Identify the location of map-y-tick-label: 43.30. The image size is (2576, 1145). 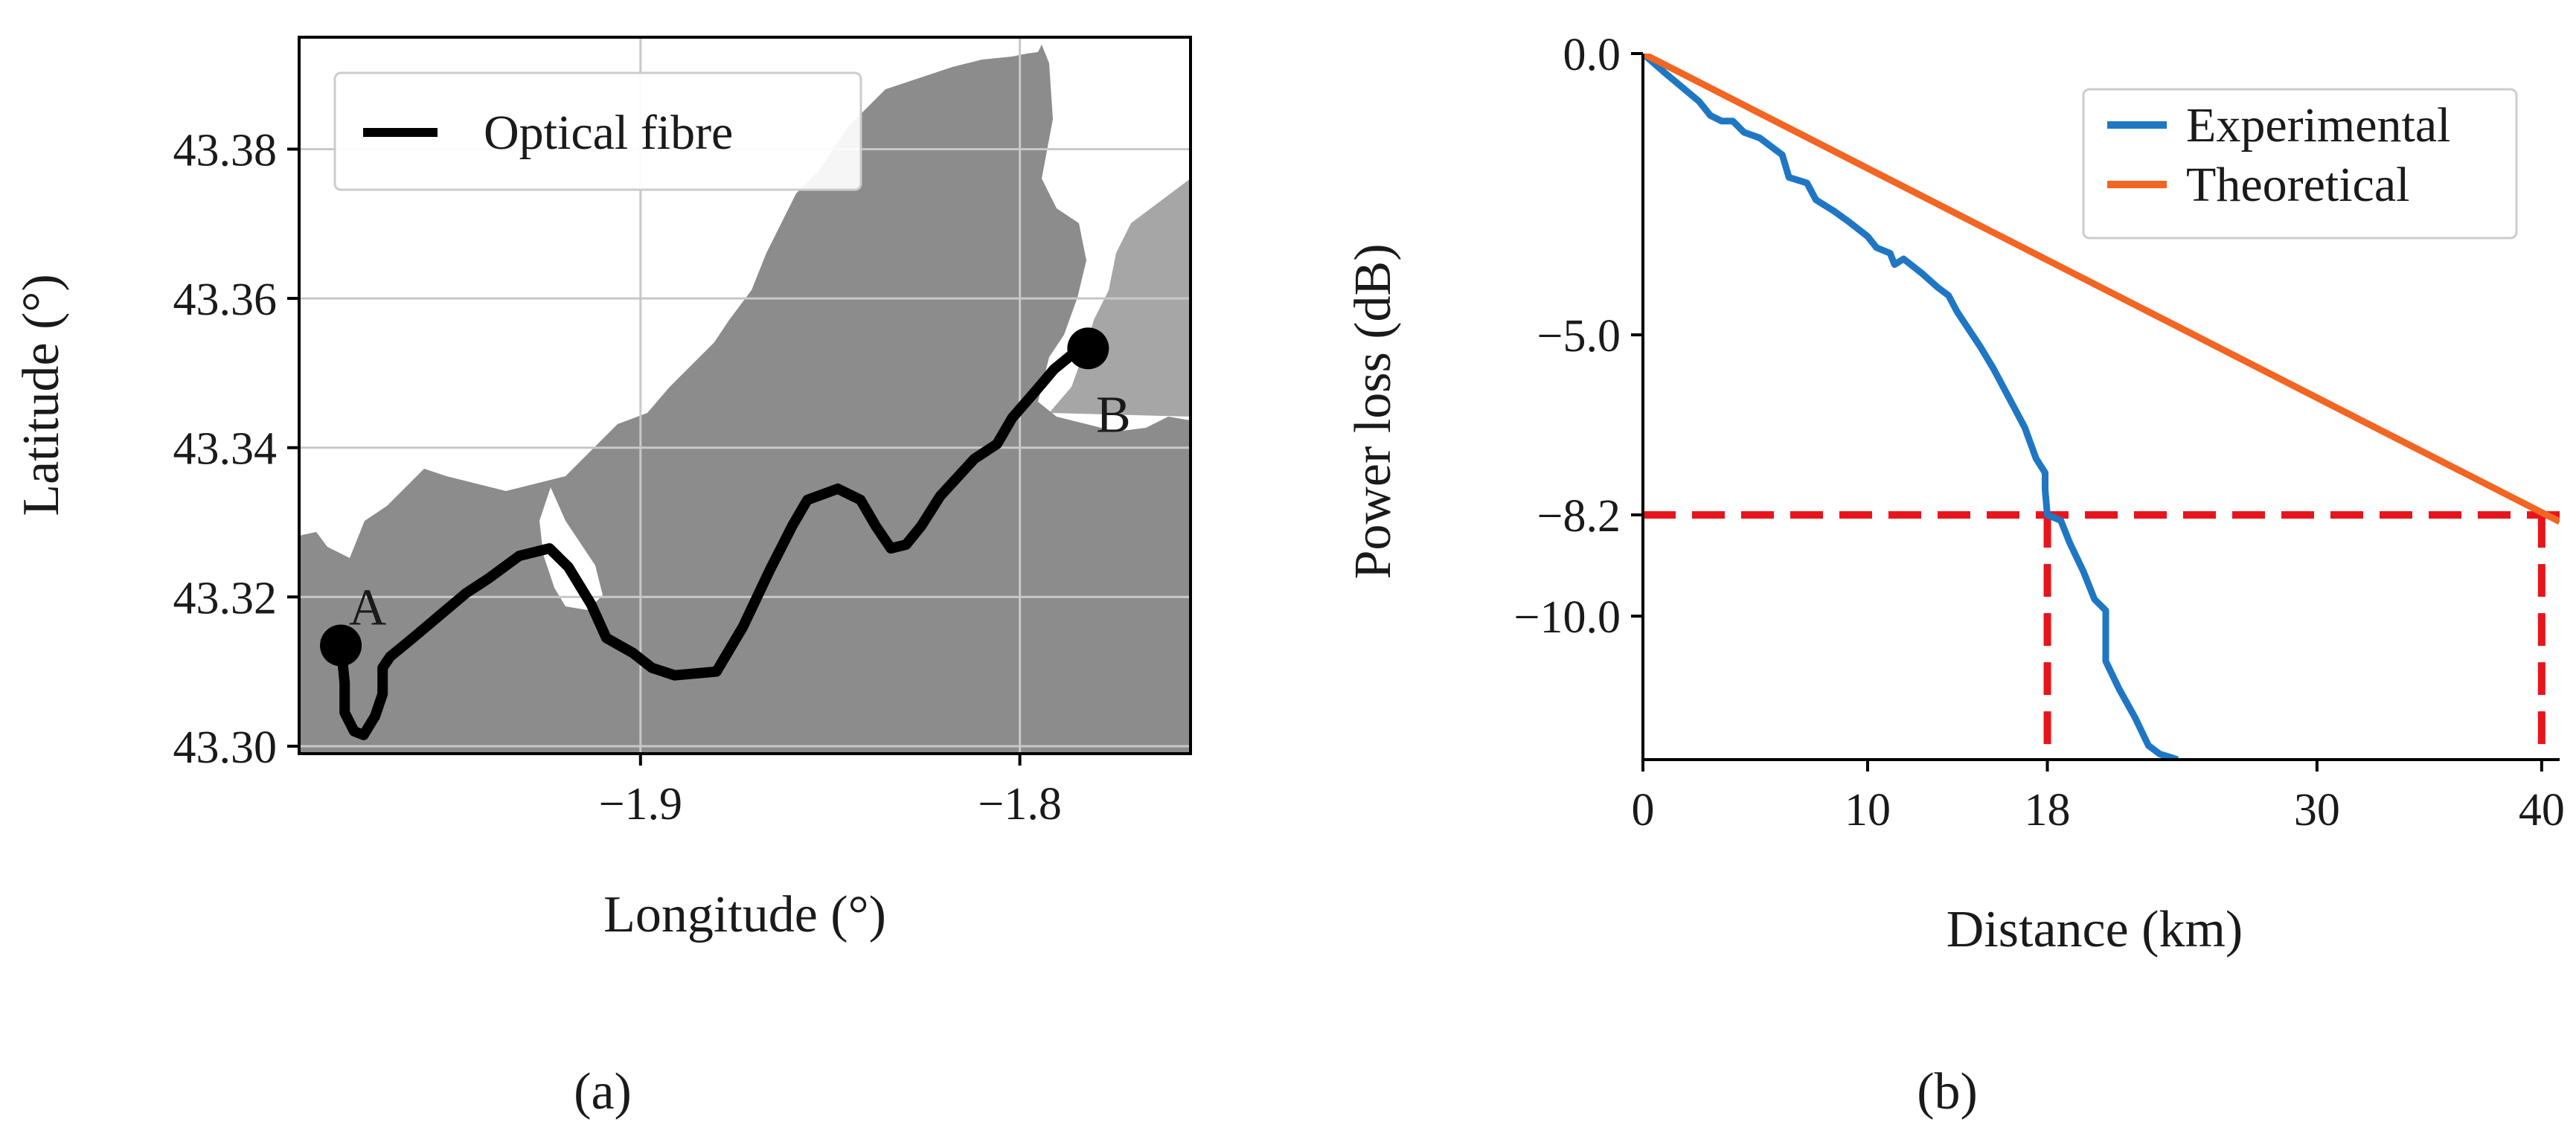
(226, 747).